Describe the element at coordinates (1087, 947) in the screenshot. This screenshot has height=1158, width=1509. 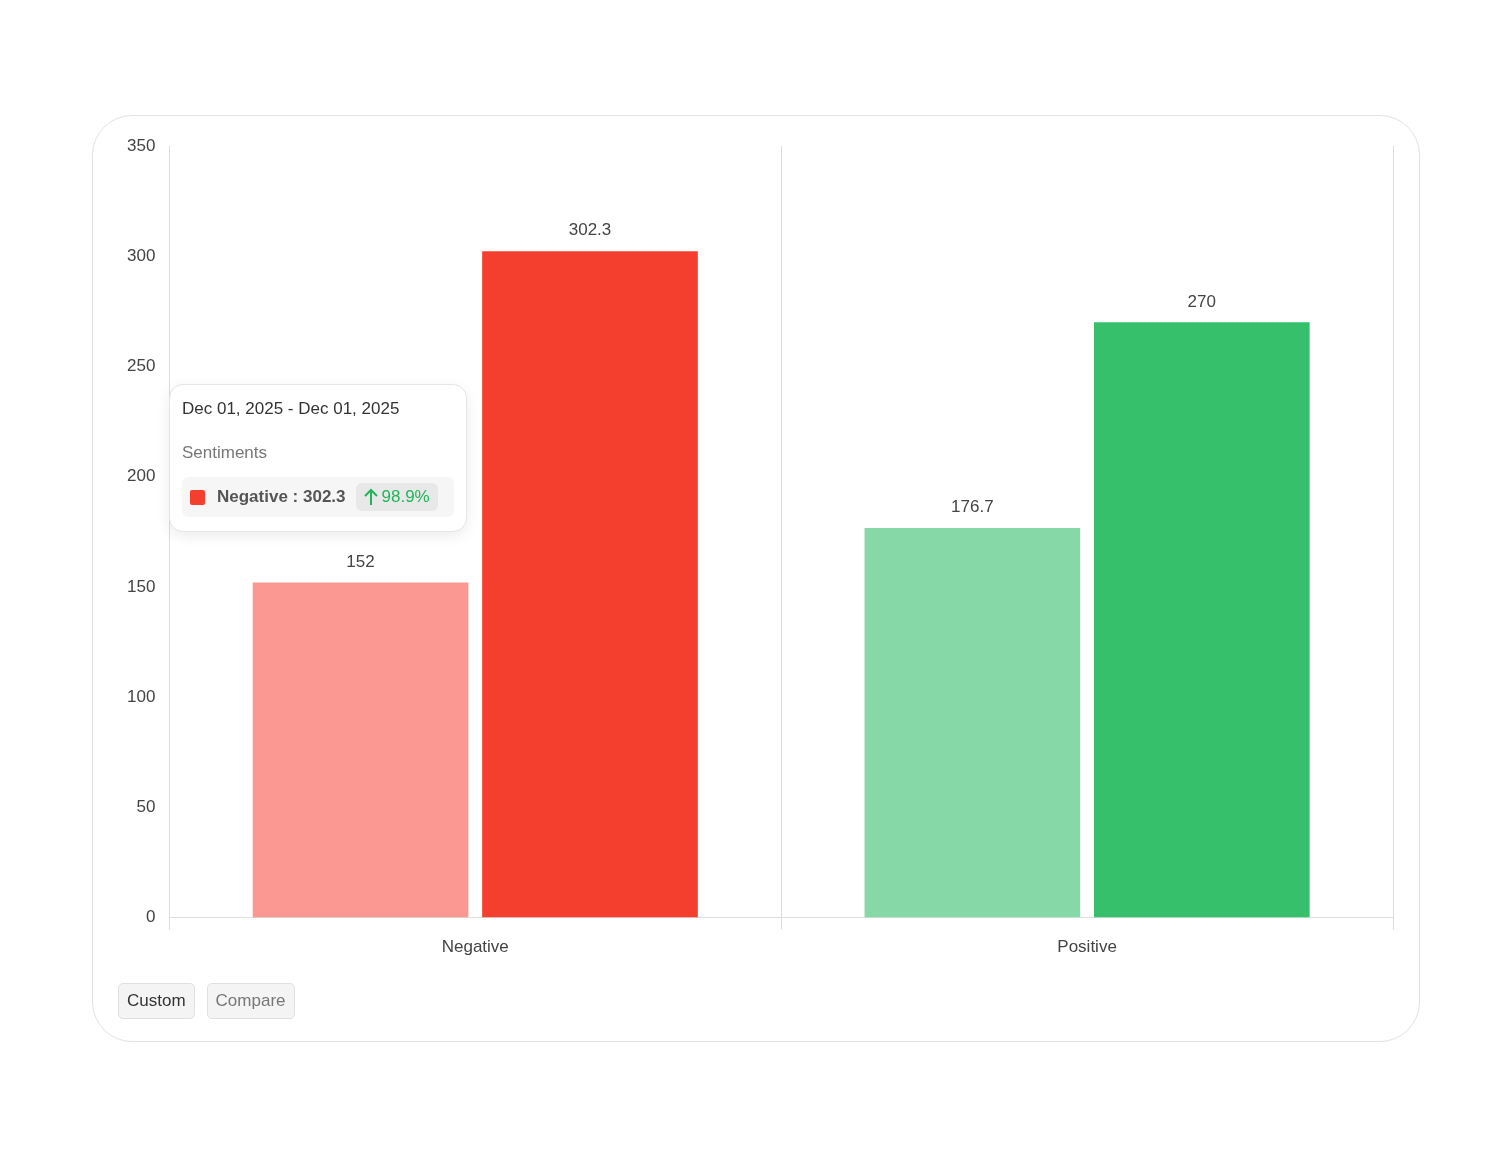
I see `x-tick-label: Positive` at that location.